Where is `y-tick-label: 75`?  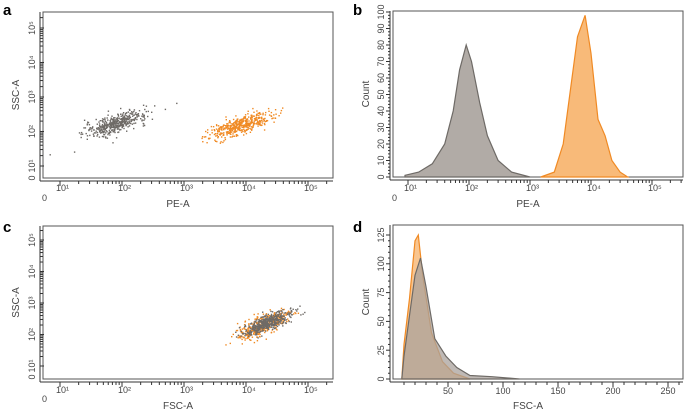 y-tick-label: 75 is located at coordinates (381, 293).